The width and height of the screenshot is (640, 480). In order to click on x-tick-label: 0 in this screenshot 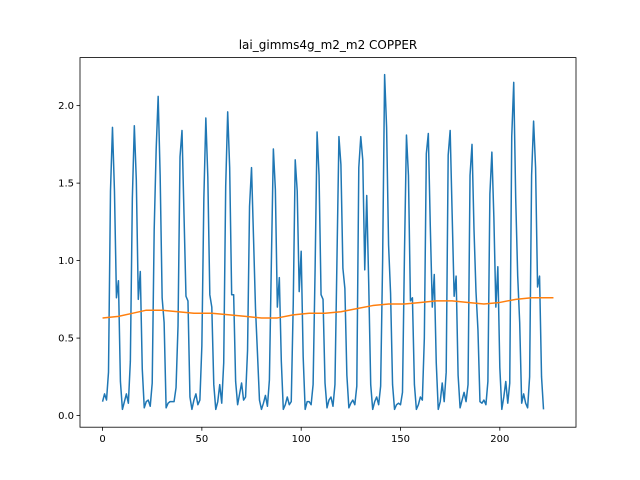, I will do `click(102, 439)`.